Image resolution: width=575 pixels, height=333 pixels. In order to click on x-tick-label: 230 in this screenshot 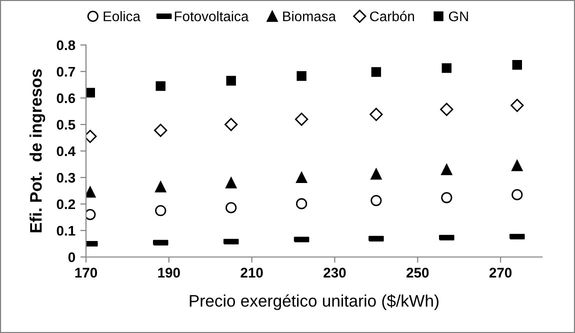, I will do `click(335, 273)`.